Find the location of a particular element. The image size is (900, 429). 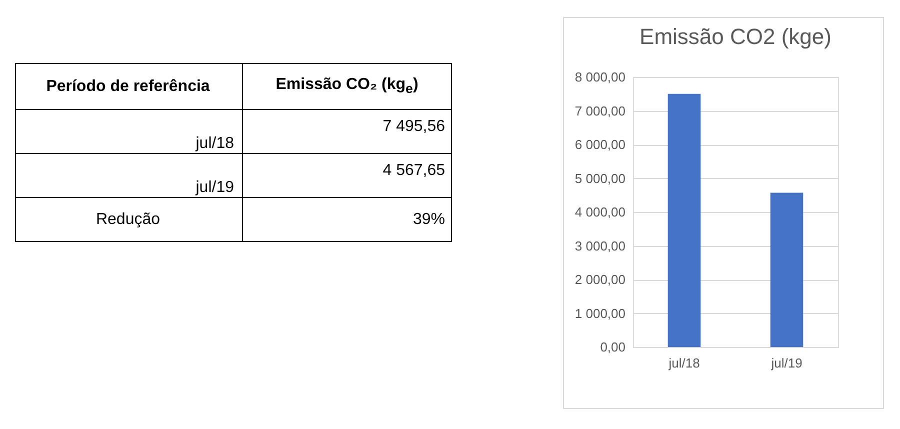

y-tick-label: 8 000,00 is located at coordinates (600, 77).